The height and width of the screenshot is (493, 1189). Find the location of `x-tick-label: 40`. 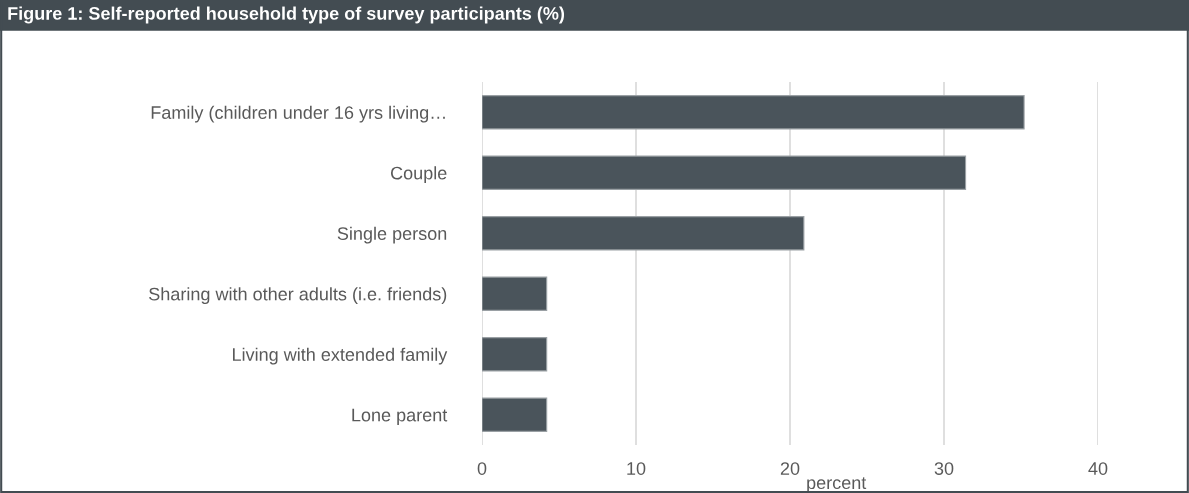

x-tick-label: 40 is located at coordinates (1098, 468).